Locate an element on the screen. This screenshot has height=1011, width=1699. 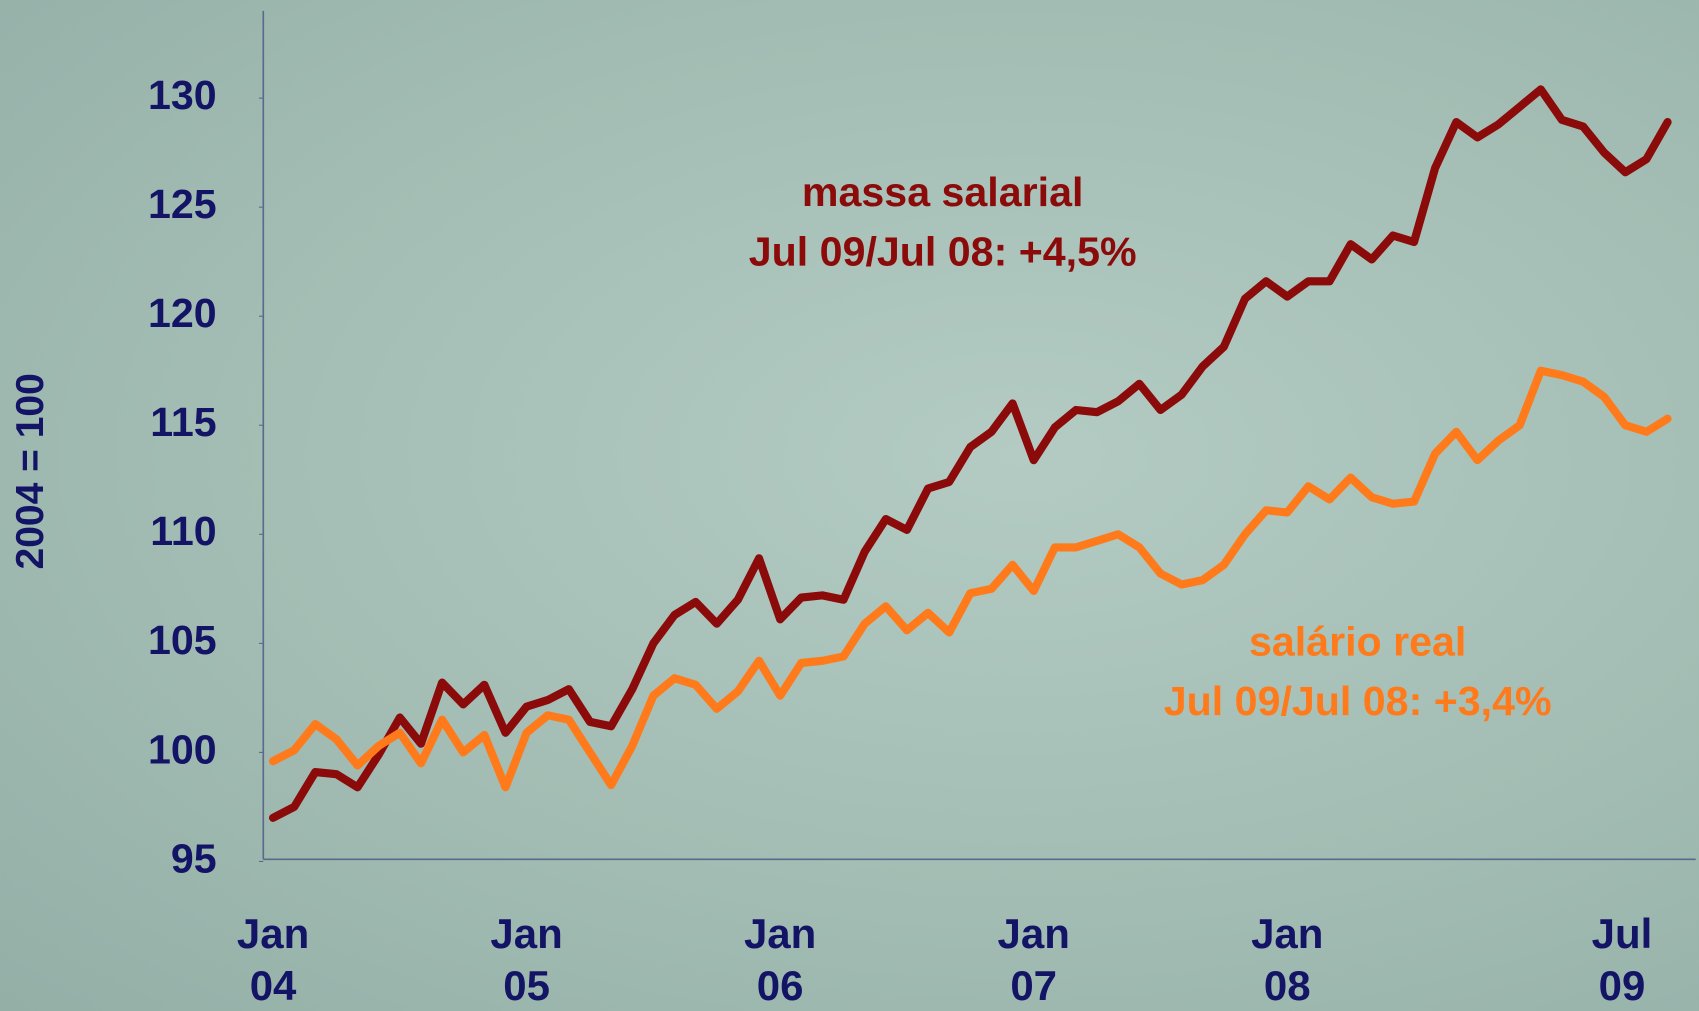
y-tick-label: 130 is located at coordinates (182, 95).